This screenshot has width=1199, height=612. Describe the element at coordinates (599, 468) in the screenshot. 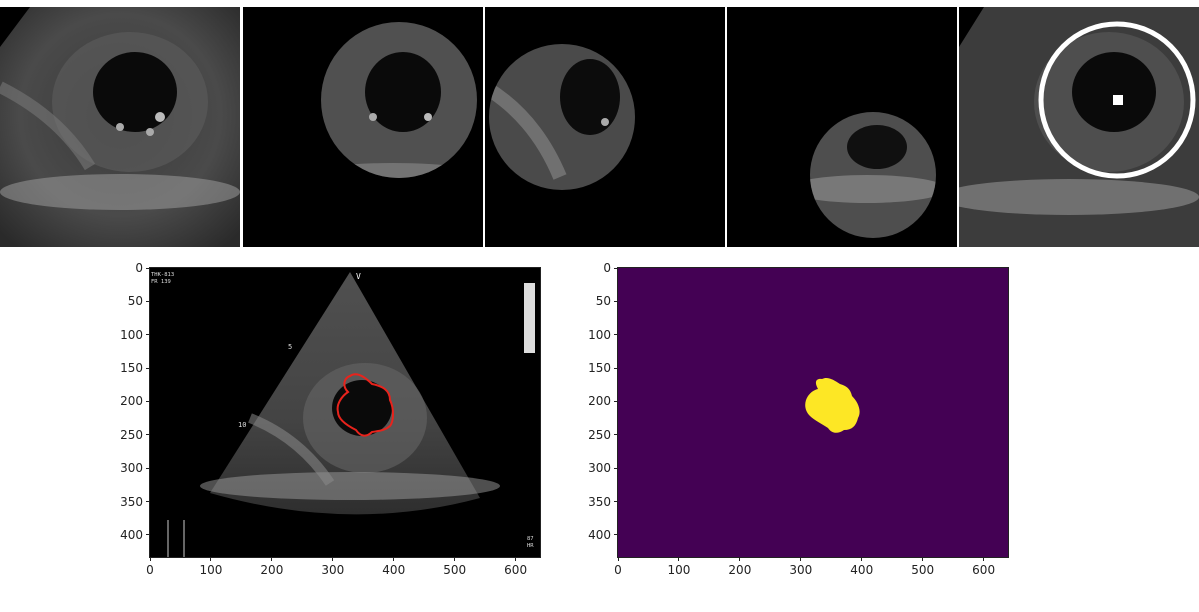

I see `right-y-tick-label: 300` at that location.